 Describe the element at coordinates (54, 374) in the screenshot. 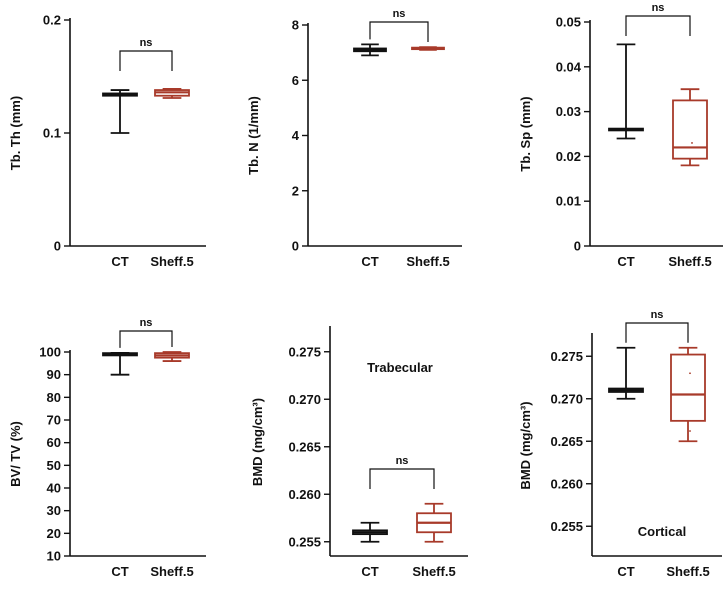

I see `y-tick-label: 90` at that location.